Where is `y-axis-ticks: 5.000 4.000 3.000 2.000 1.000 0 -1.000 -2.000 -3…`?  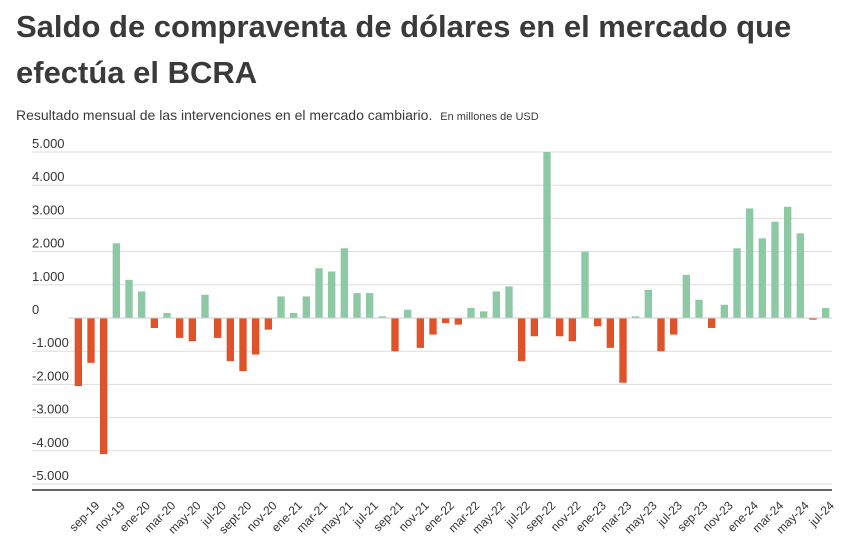 y-axis-ticks: 5.000 4.000 3.000 2.000 1.000 0 -1.000 -2.000 -3… is located at coordinates (50, 309).